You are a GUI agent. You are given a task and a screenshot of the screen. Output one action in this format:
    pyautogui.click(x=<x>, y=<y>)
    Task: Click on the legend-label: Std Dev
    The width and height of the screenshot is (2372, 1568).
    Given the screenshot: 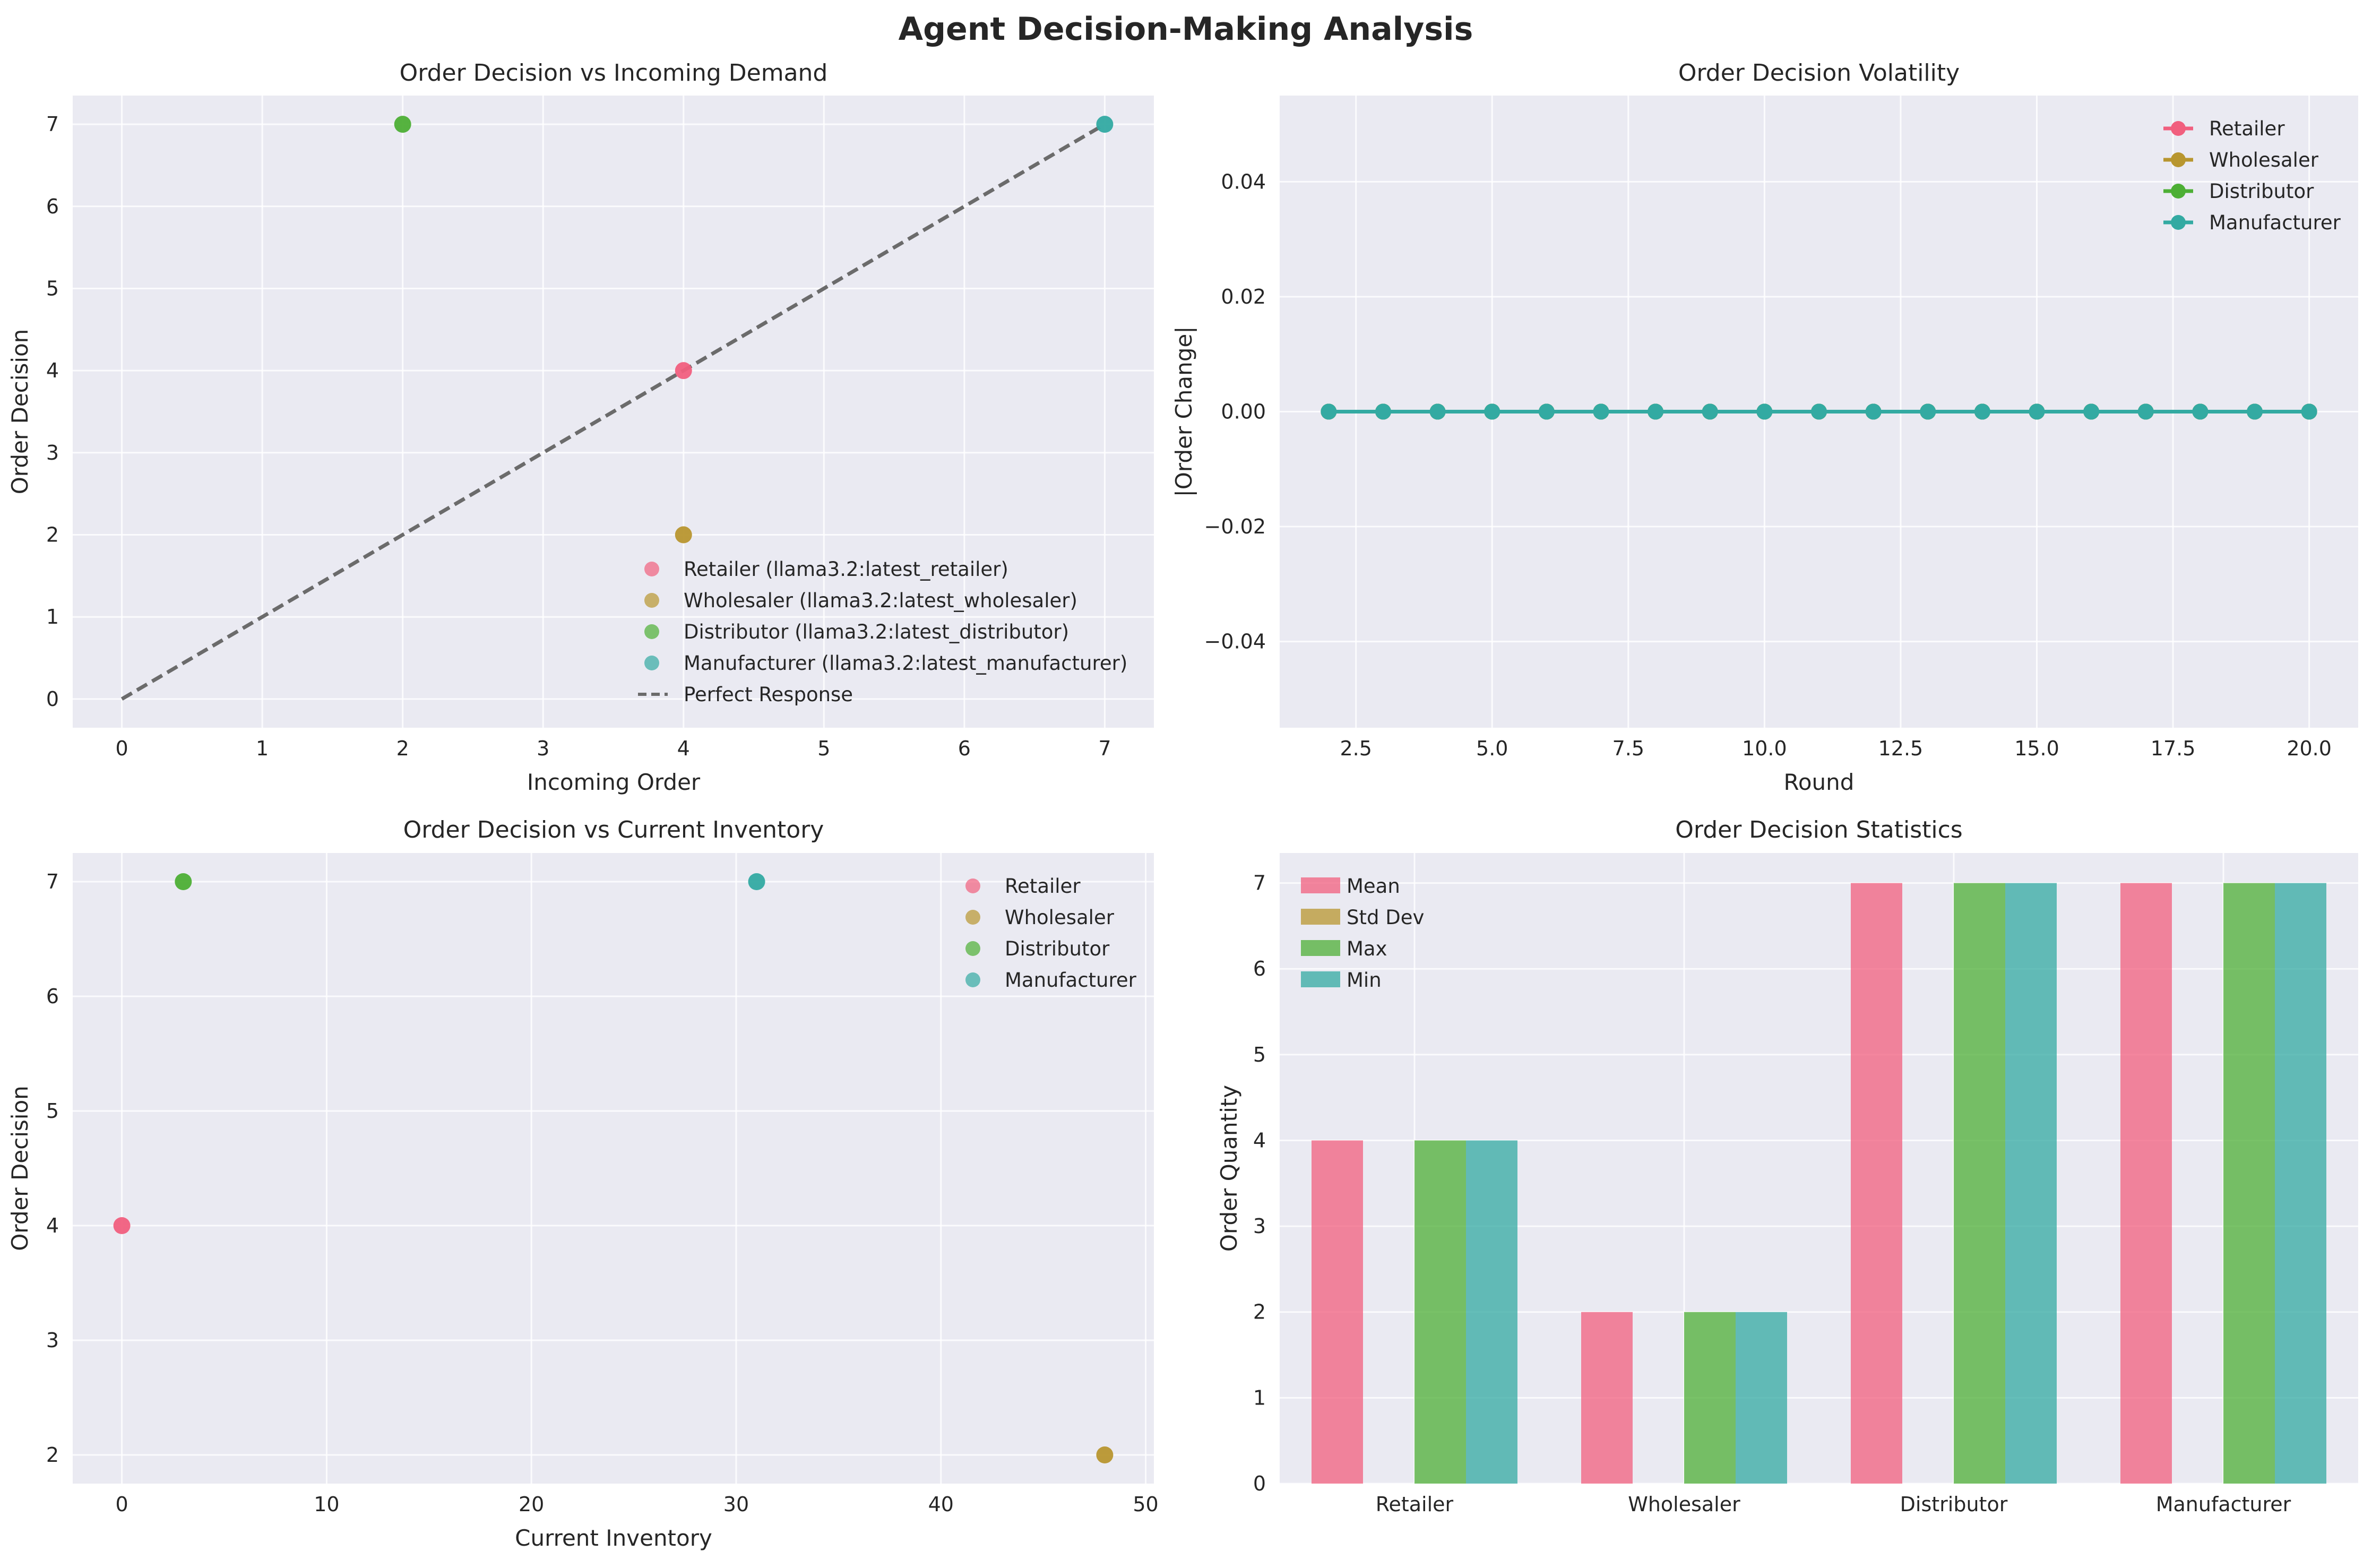 What is the action you would take?
    pyautogui.click(x=1385, y=917)
    